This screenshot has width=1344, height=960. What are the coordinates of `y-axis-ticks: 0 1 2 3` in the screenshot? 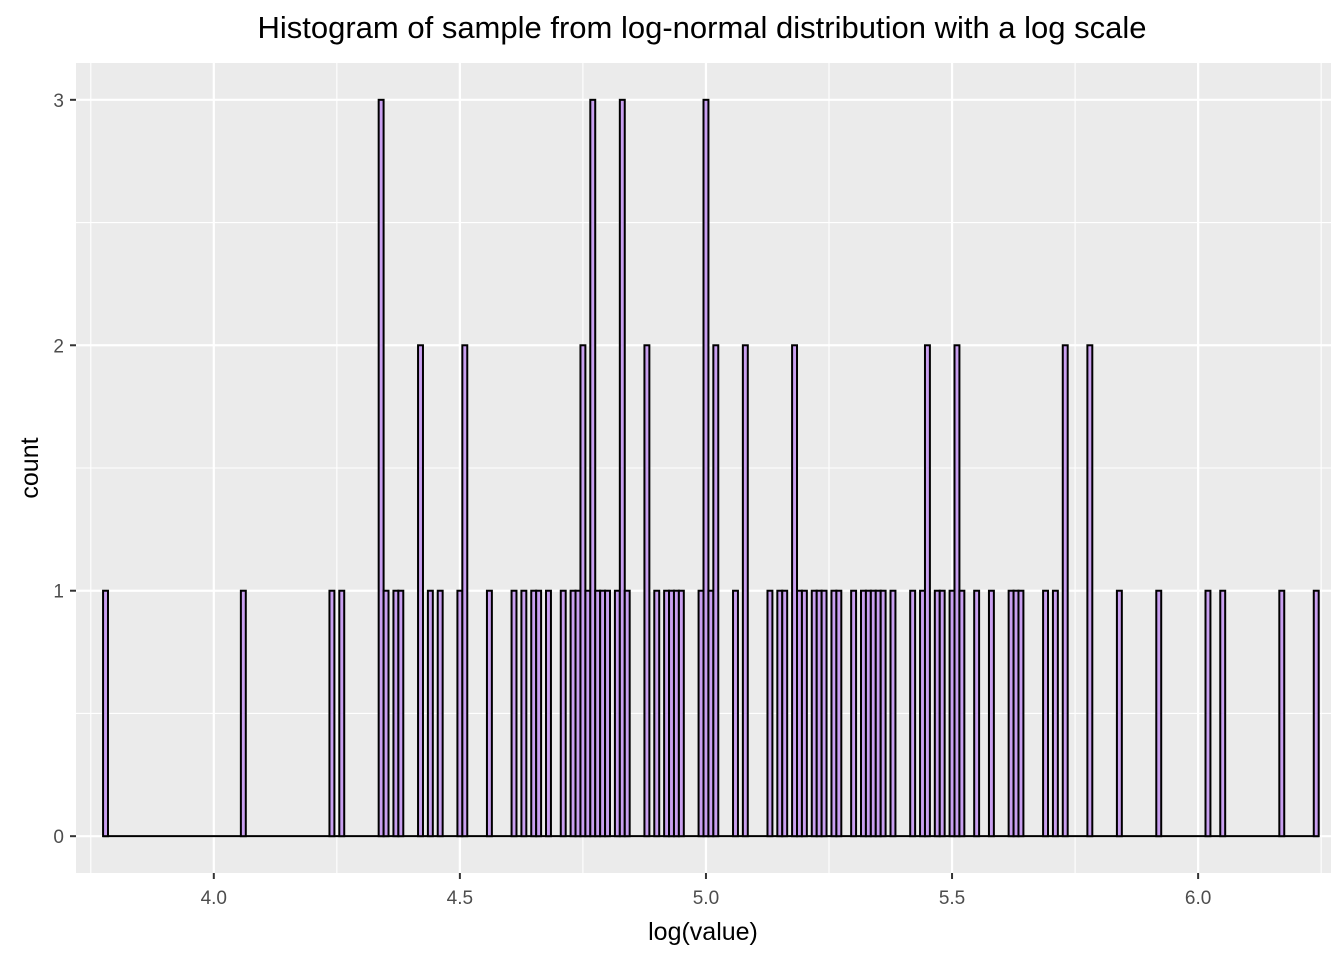 It's located at (64, 469).